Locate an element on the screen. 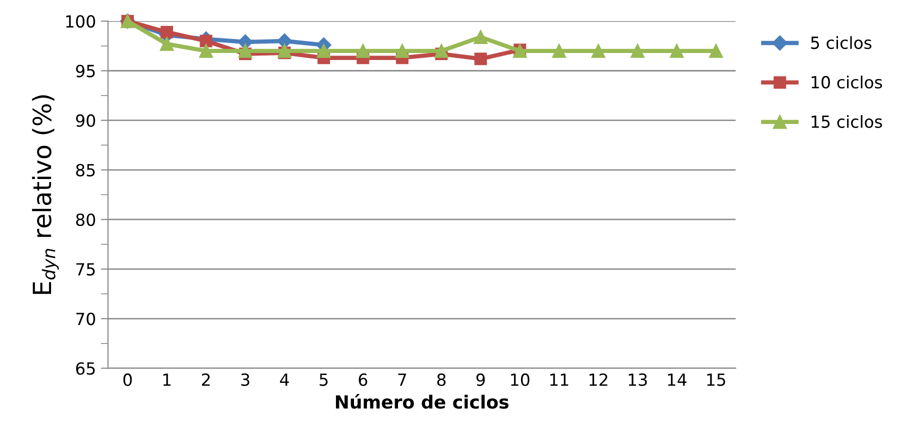 The width and height of the screenshot is (923, 441). legend-label: 5 ciclos is located at coordinates (841, 43).